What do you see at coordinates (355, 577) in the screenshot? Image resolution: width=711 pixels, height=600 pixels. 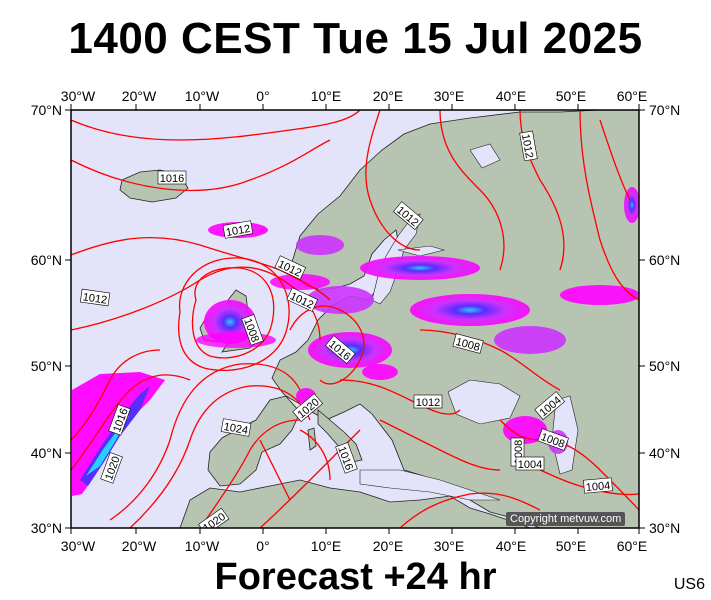 I see `forecast-label: Forecast +24 hr` at bounding box center [355, 577].